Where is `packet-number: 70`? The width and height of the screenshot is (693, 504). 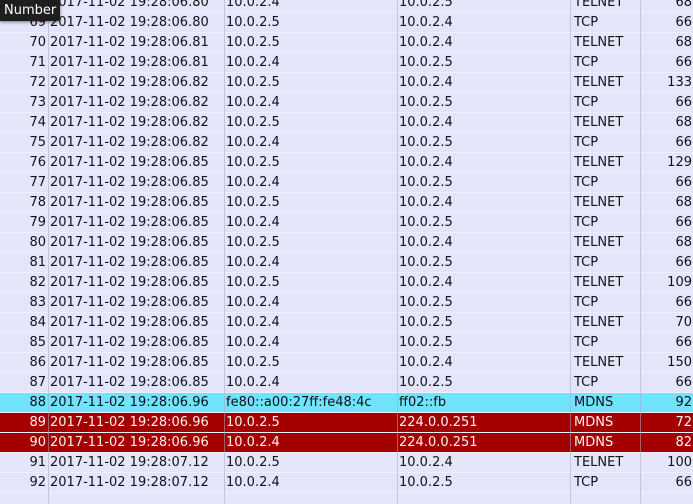
packet-number: 70 is located at coordinates (37, 42).